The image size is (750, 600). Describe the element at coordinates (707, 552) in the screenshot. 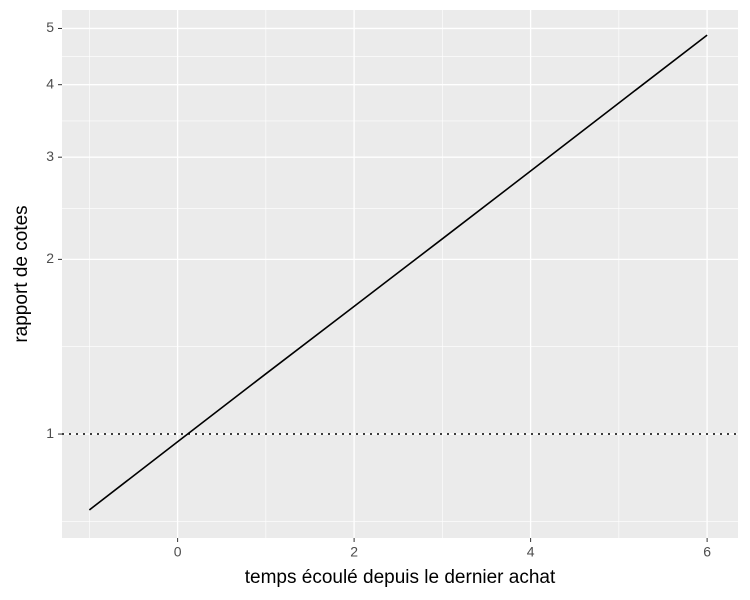

I see `x-tick-label: 6` at that location.